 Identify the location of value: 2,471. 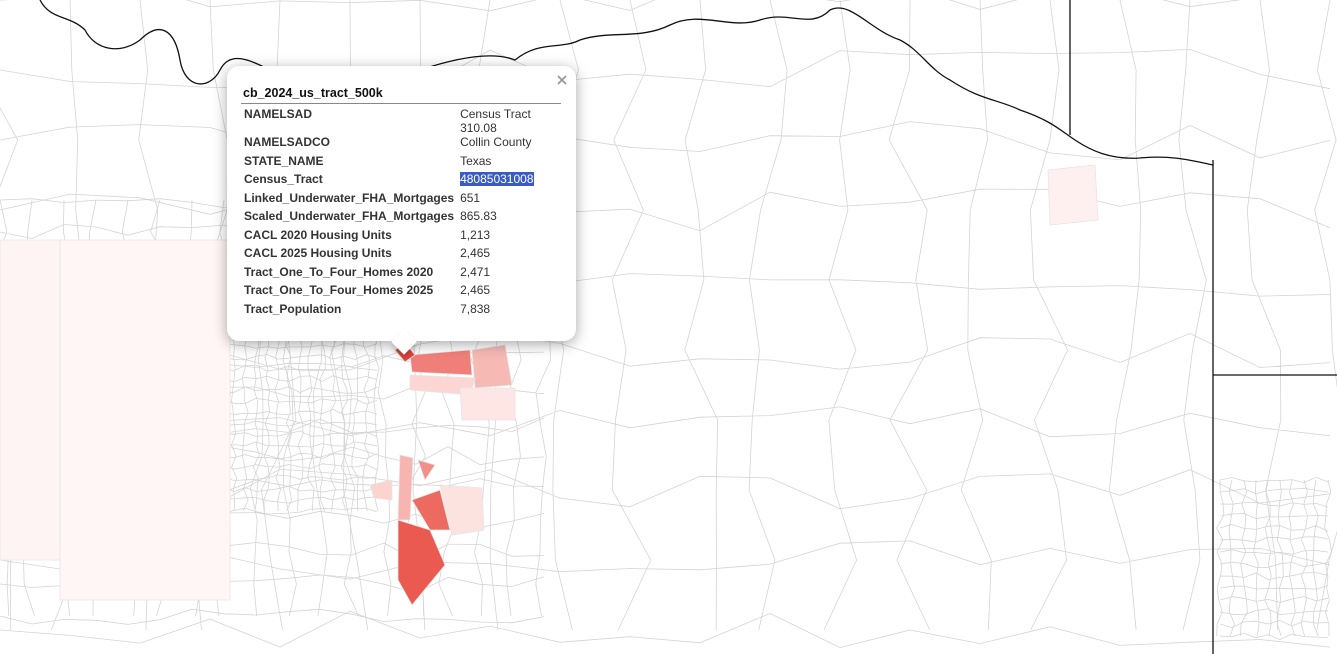
(475, 271).